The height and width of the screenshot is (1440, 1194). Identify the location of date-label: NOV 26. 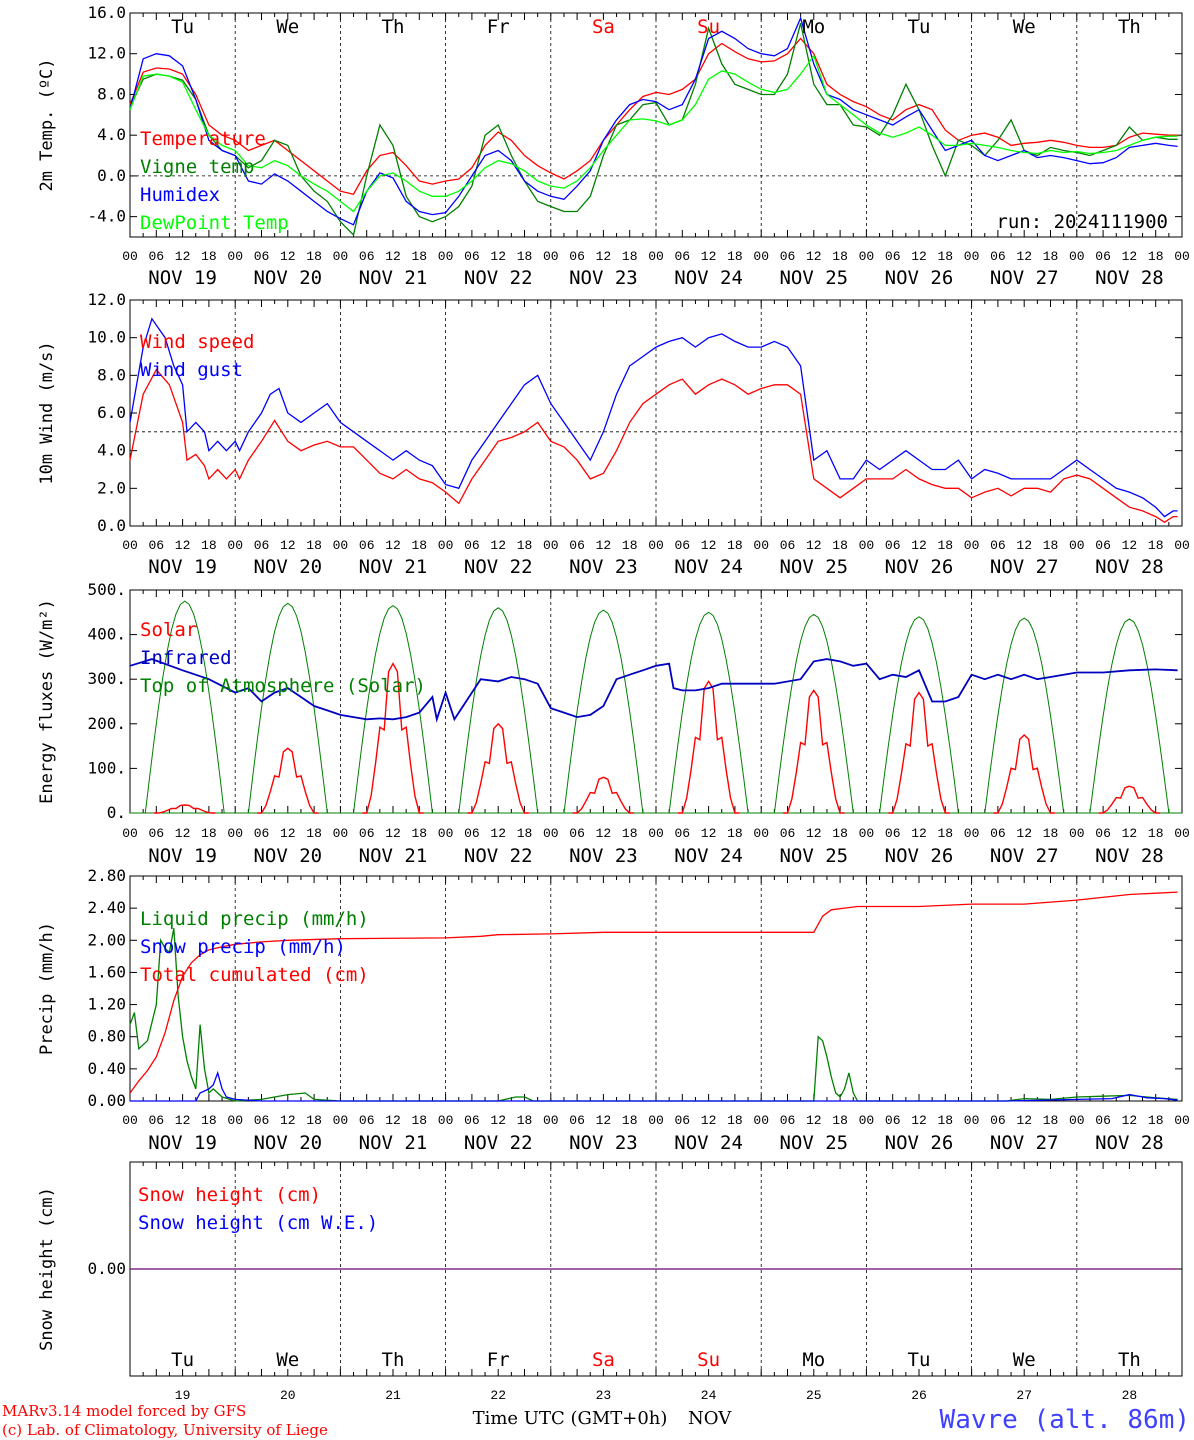
(919, 567).